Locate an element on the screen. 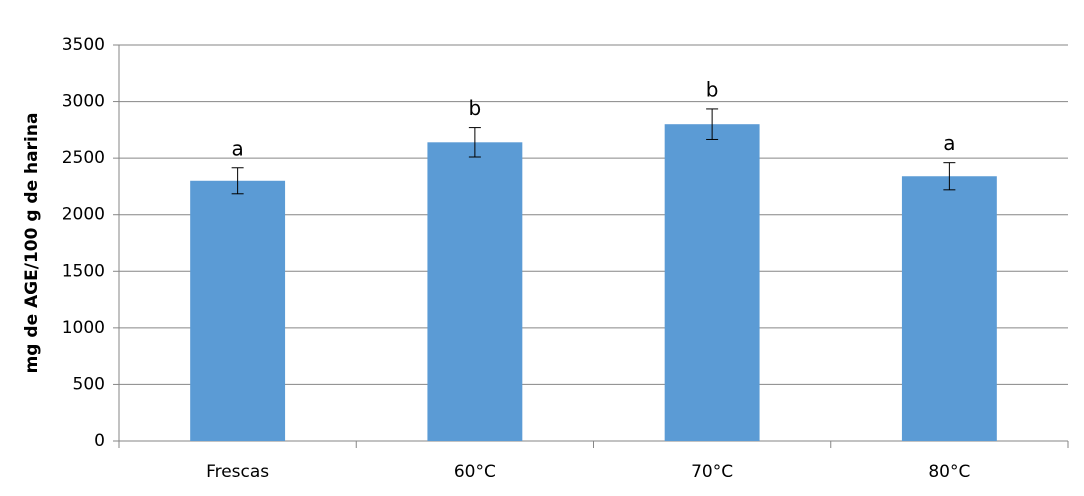  y-tick-label: 2500 is located at coordinates (83, 158).